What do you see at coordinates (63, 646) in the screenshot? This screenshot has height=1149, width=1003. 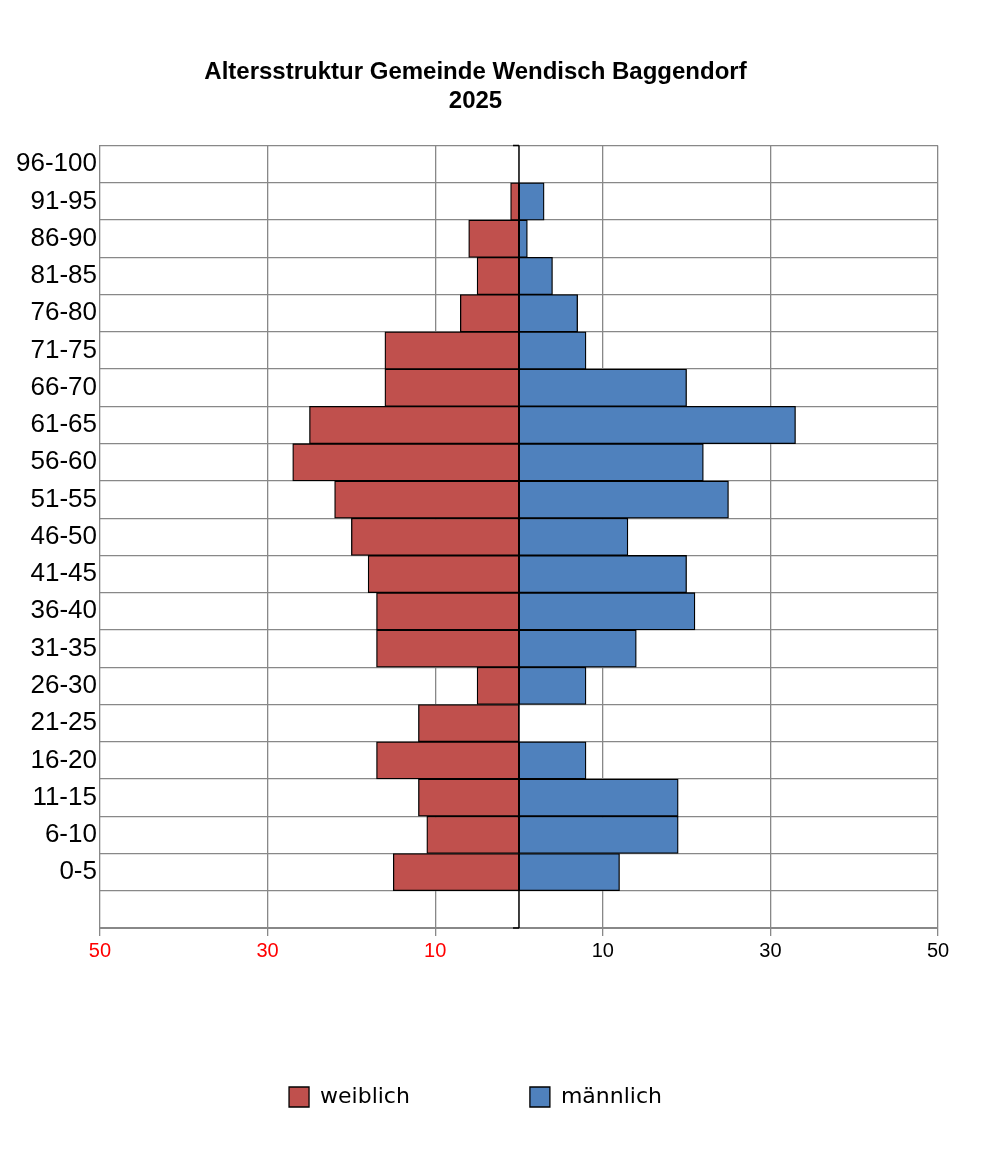 I see `y-tick-label: 31-35` at bounding box center [63, 646].